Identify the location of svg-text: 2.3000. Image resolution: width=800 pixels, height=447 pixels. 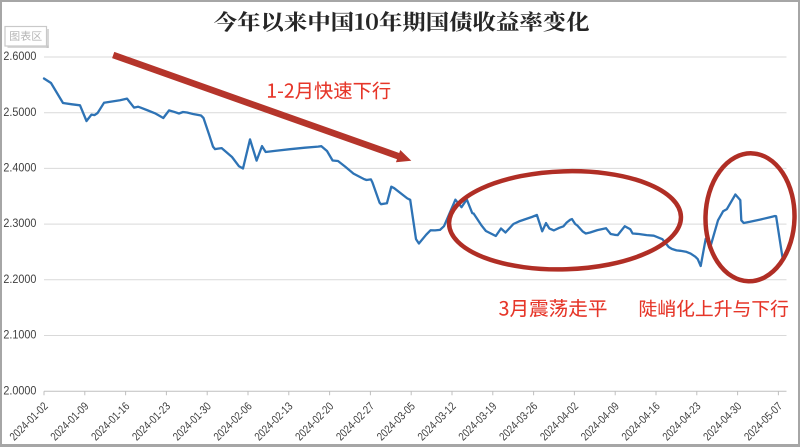
(19, 224).